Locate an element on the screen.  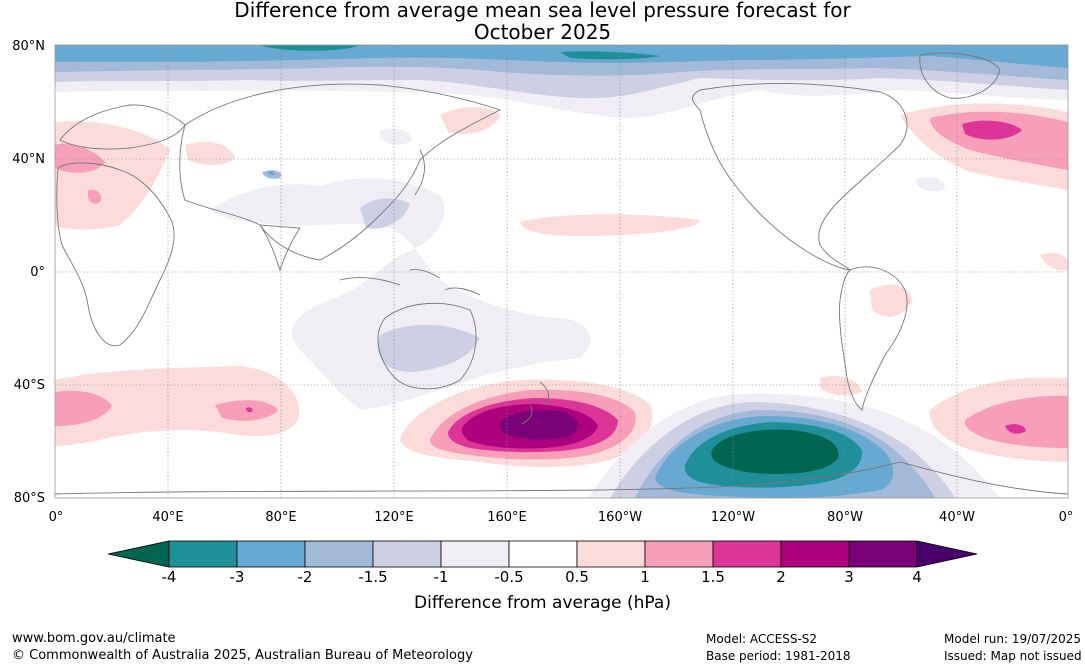
legend-tick-label: -1 is located at coordinates (441, 577).